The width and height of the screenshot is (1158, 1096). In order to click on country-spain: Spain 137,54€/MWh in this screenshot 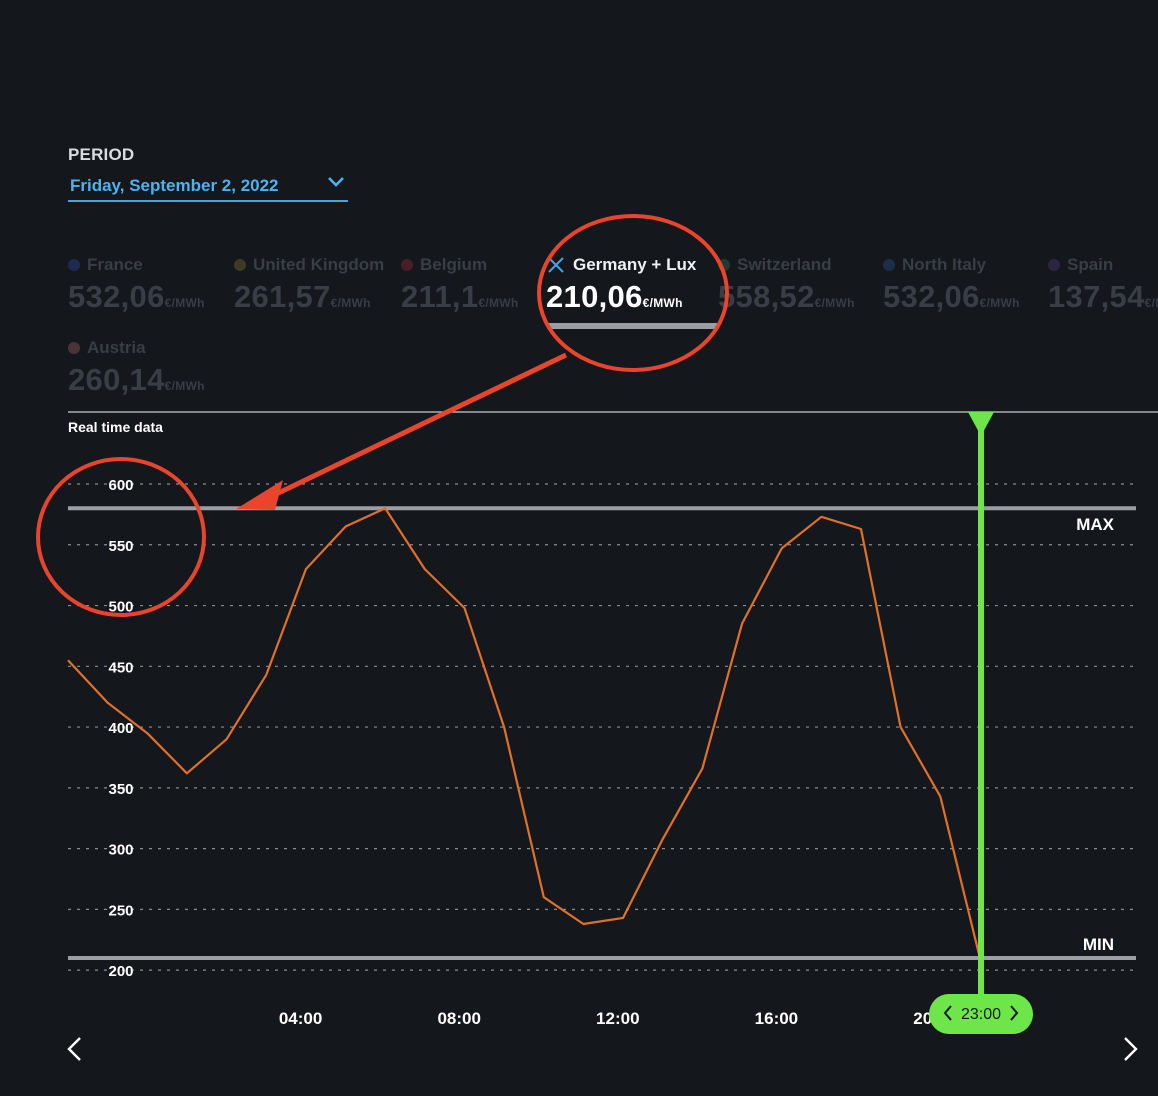, I will do `click(1103, 285)`.